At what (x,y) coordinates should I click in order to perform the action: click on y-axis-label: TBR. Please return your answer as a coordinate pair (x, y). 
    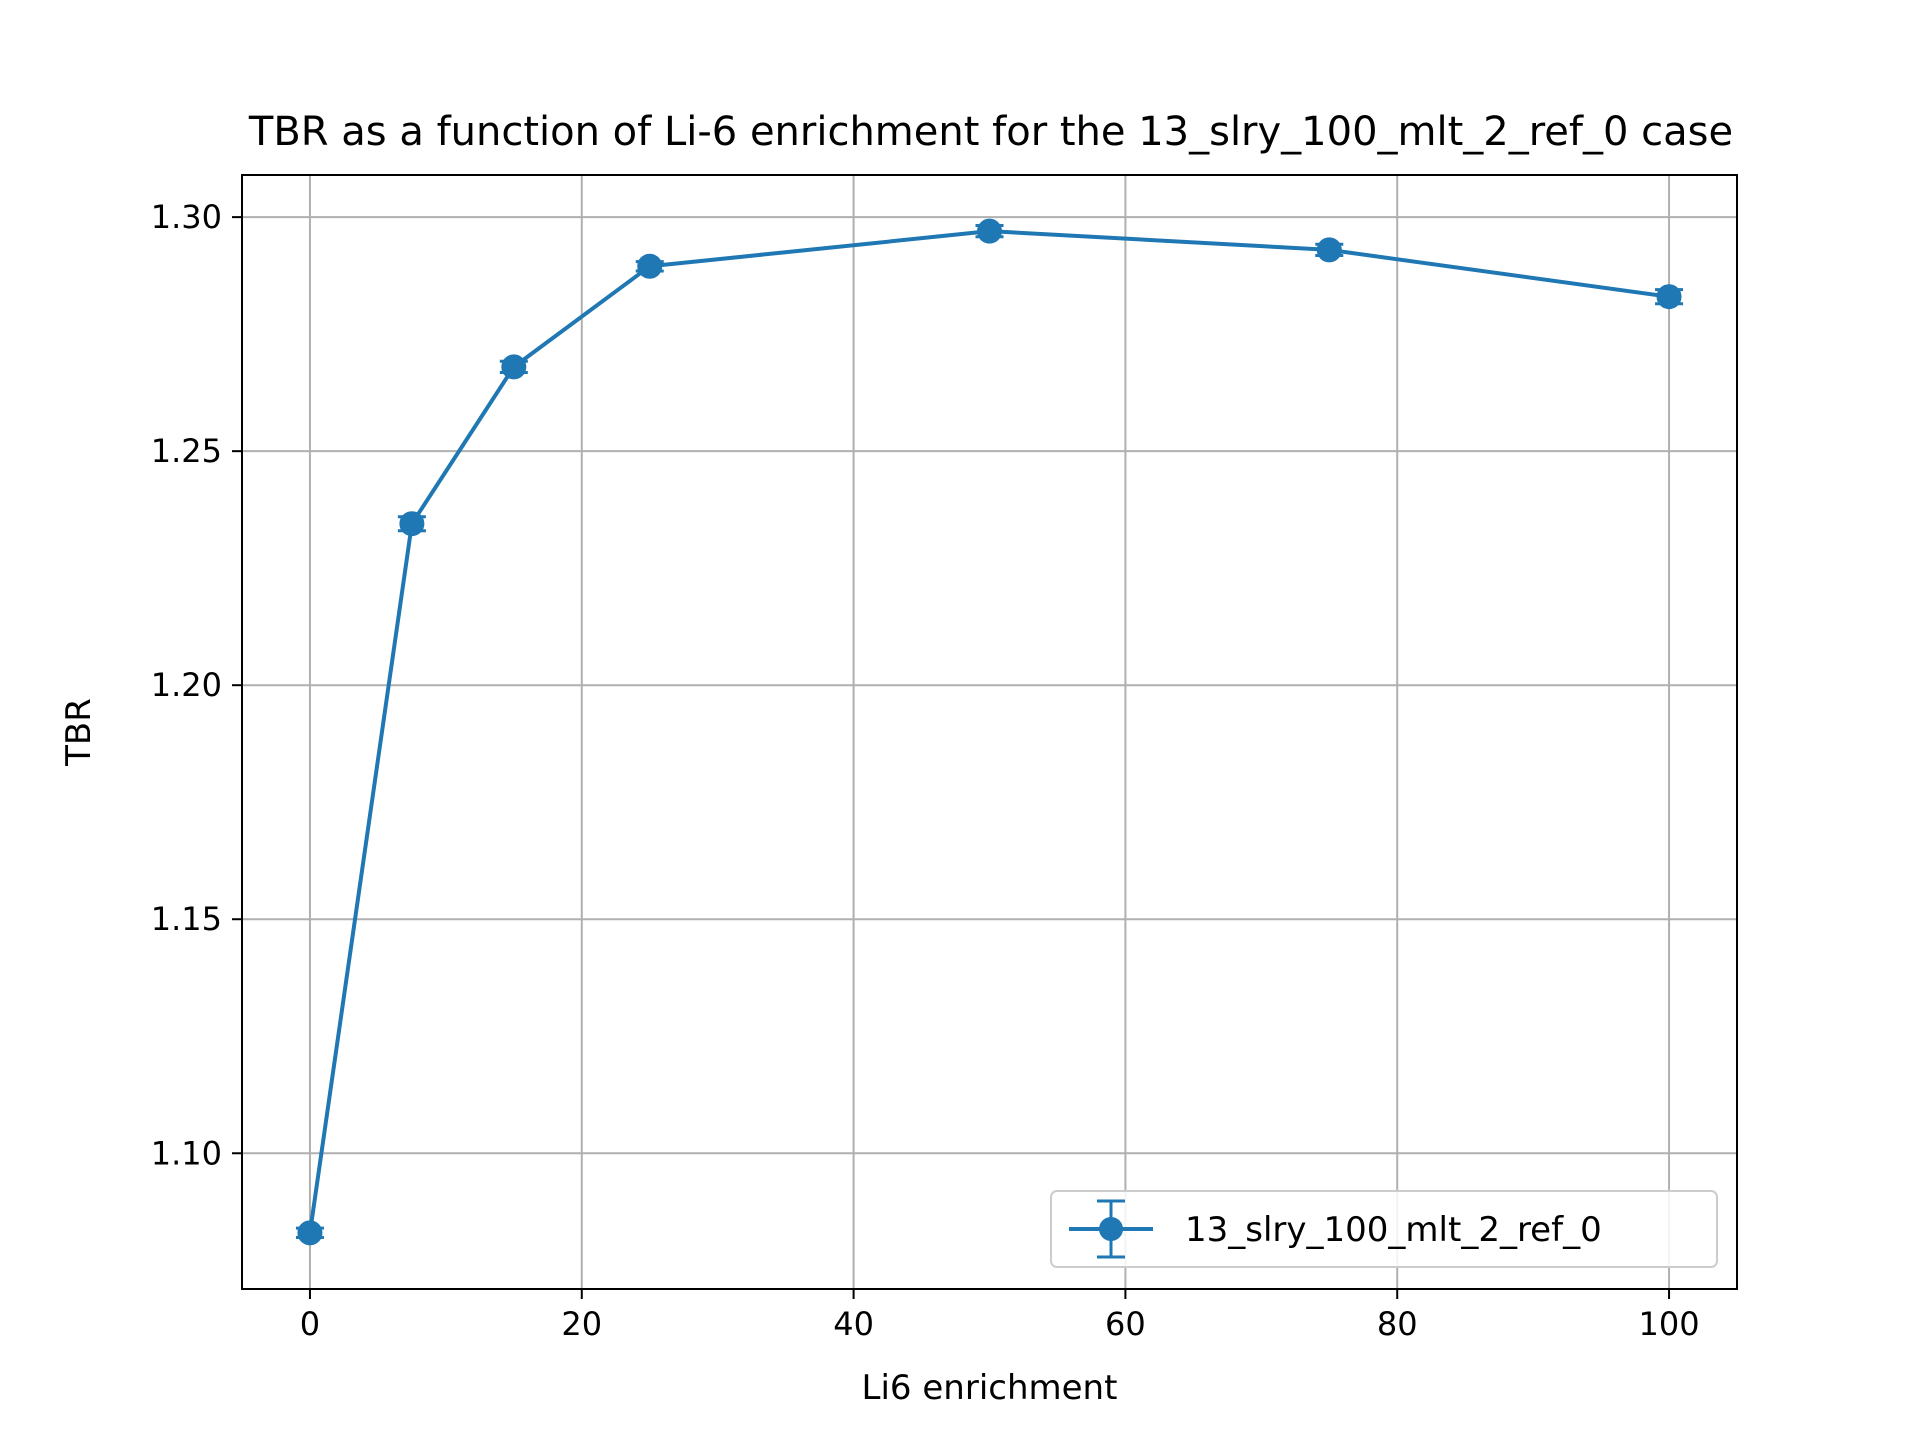
    Looking at the image, I should click on (79, 732).